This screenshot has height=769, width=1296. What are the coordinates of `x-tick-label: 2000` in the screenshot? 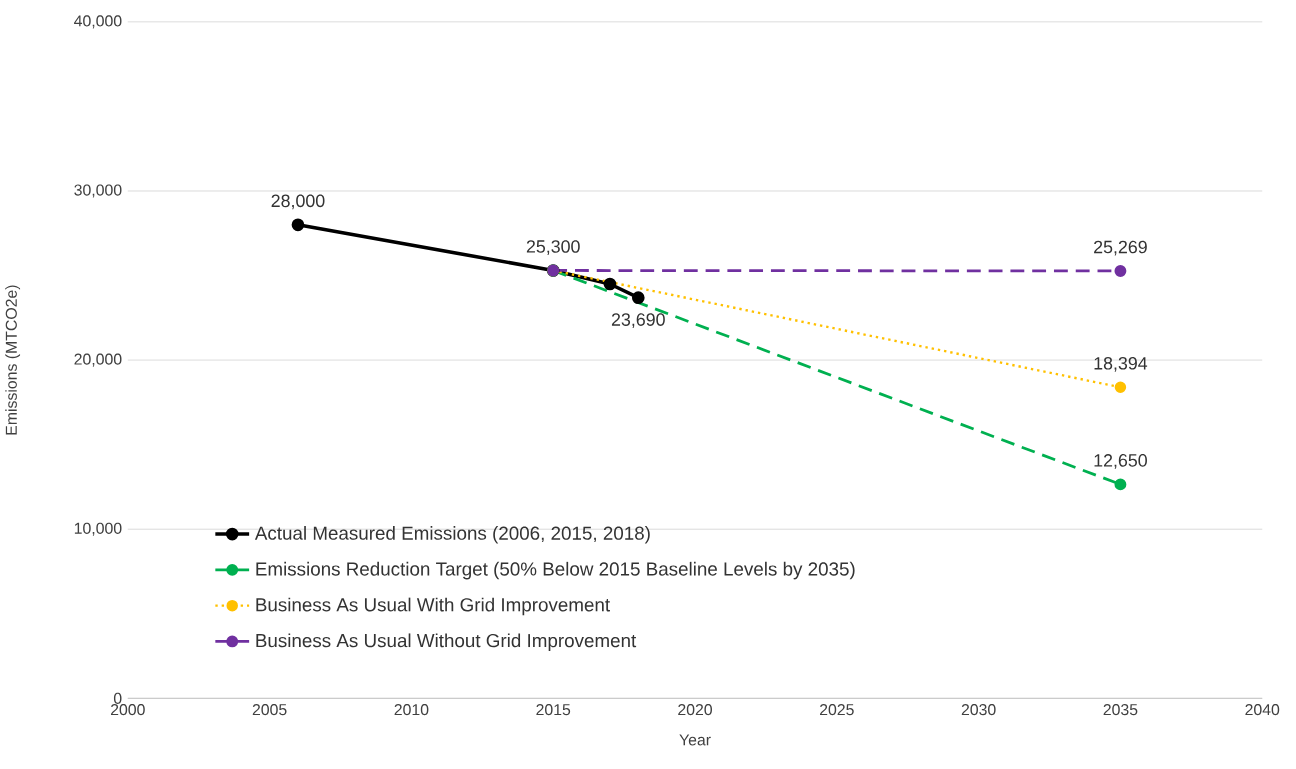 It's located at (127, 710).